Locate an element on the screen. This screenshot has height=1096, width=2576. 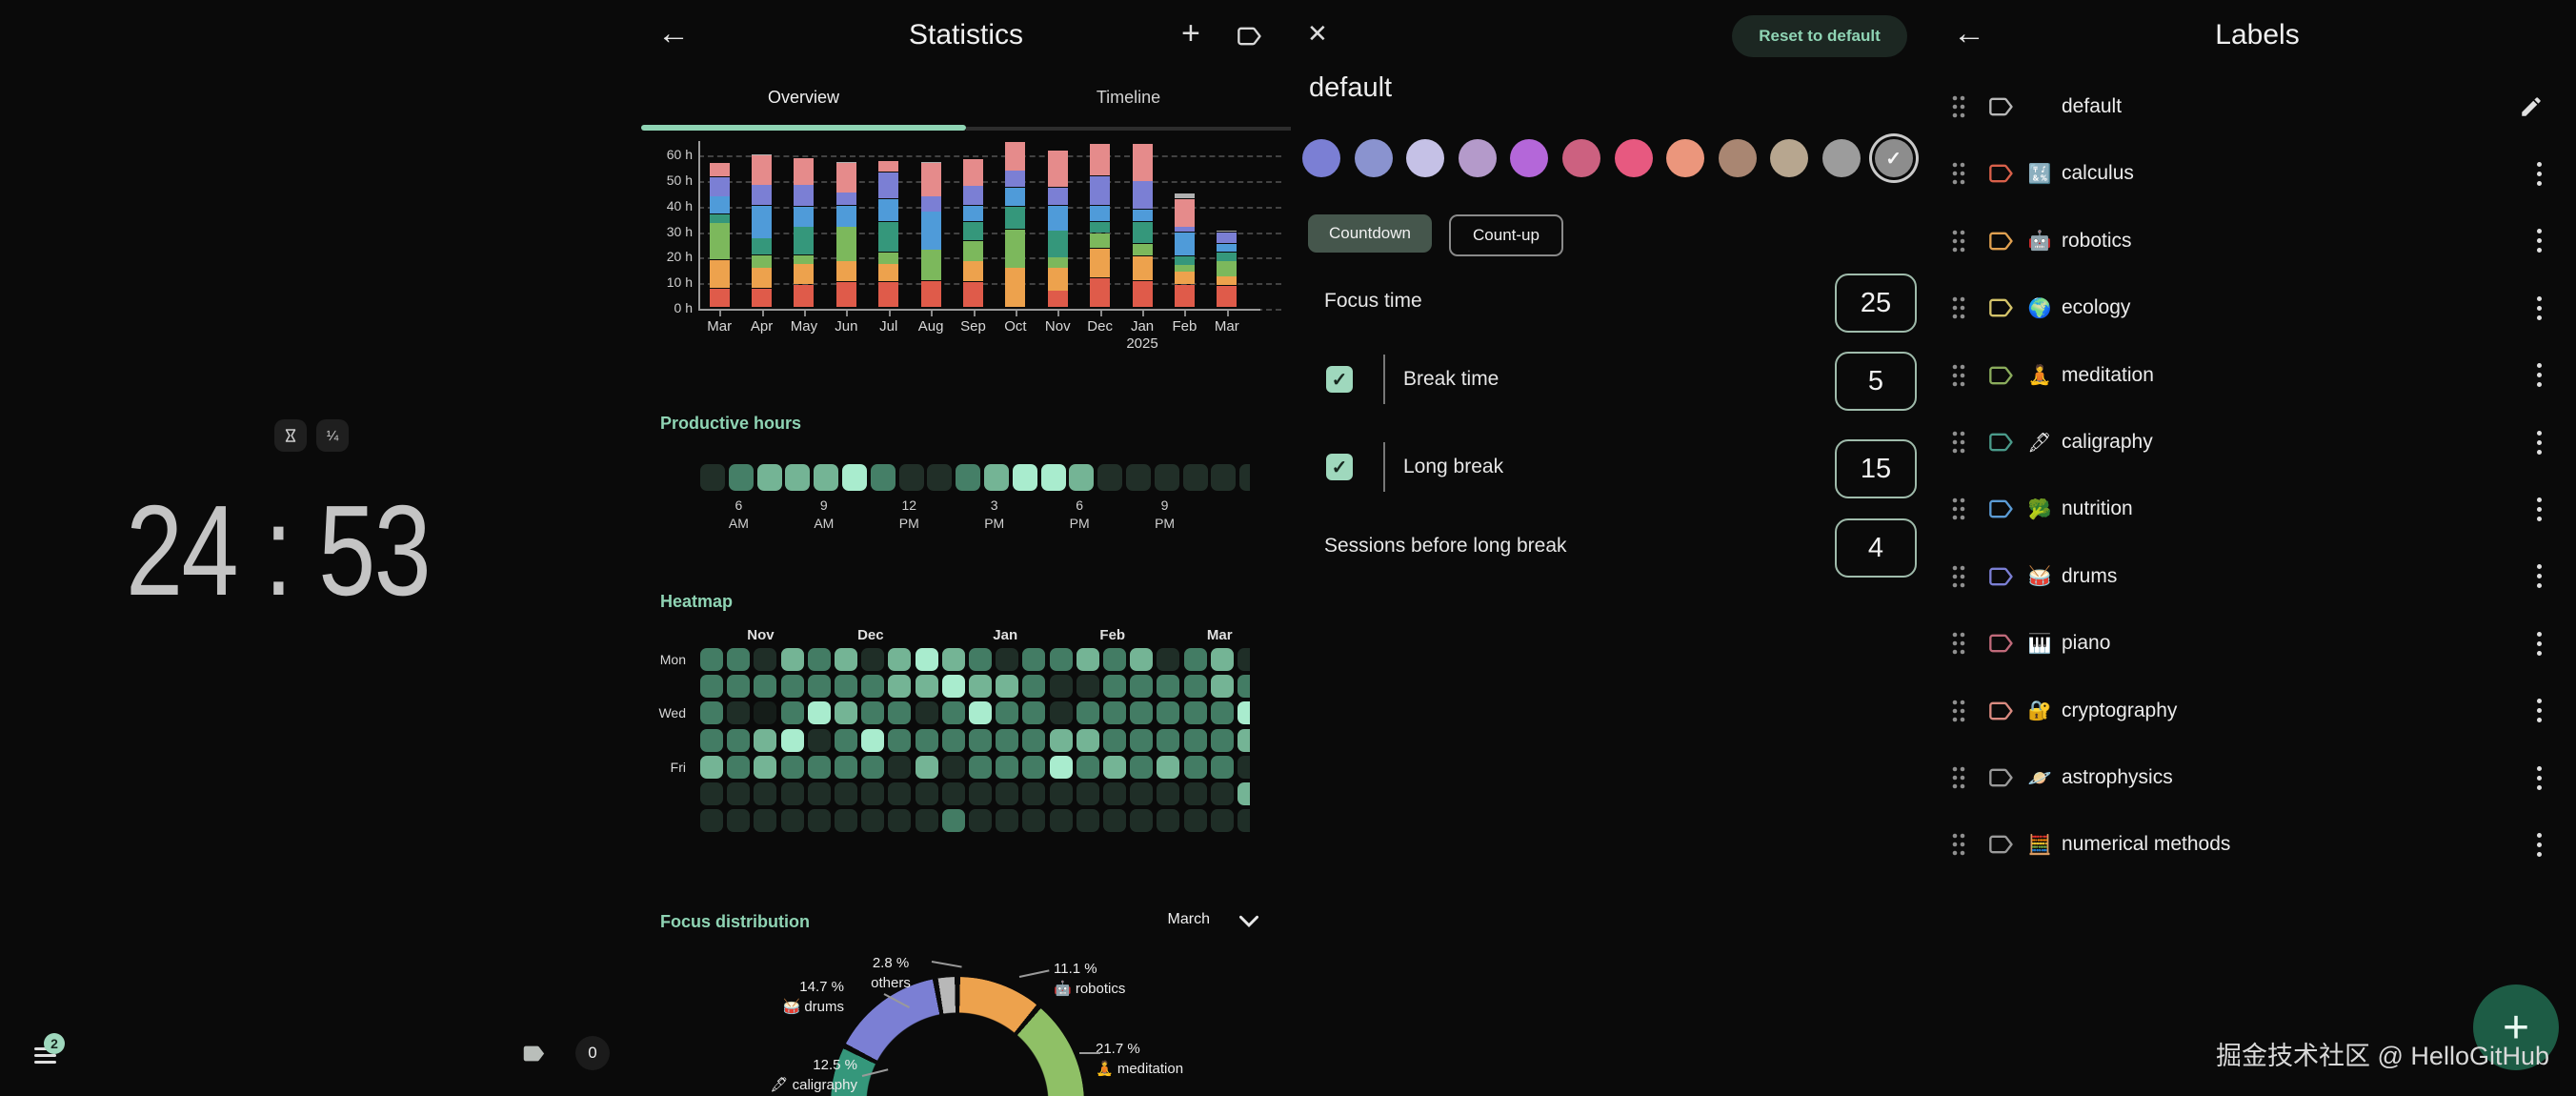
label-row-default: default is located at coordinates (2254, 106).